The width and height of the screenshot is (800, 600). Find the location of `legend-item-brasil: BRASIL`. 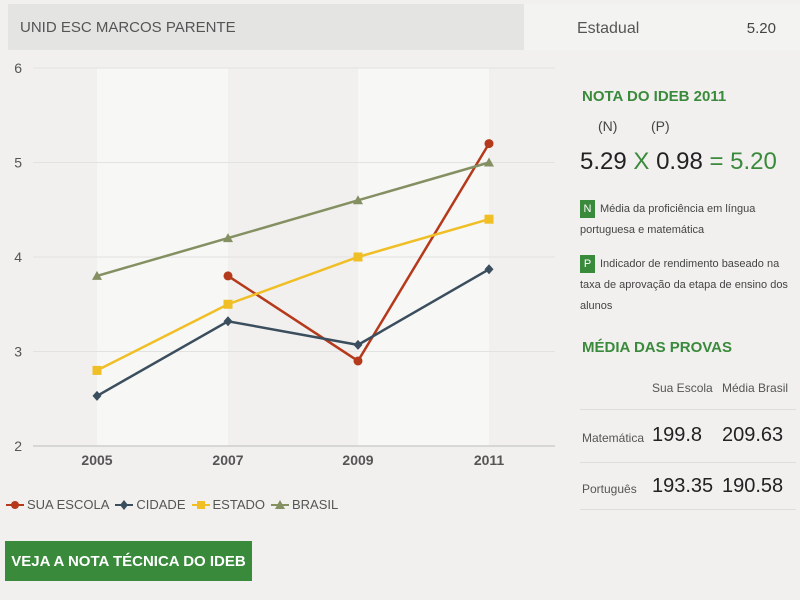

legend-item-brasil: BRASIL is located at coordinates (304, 504).